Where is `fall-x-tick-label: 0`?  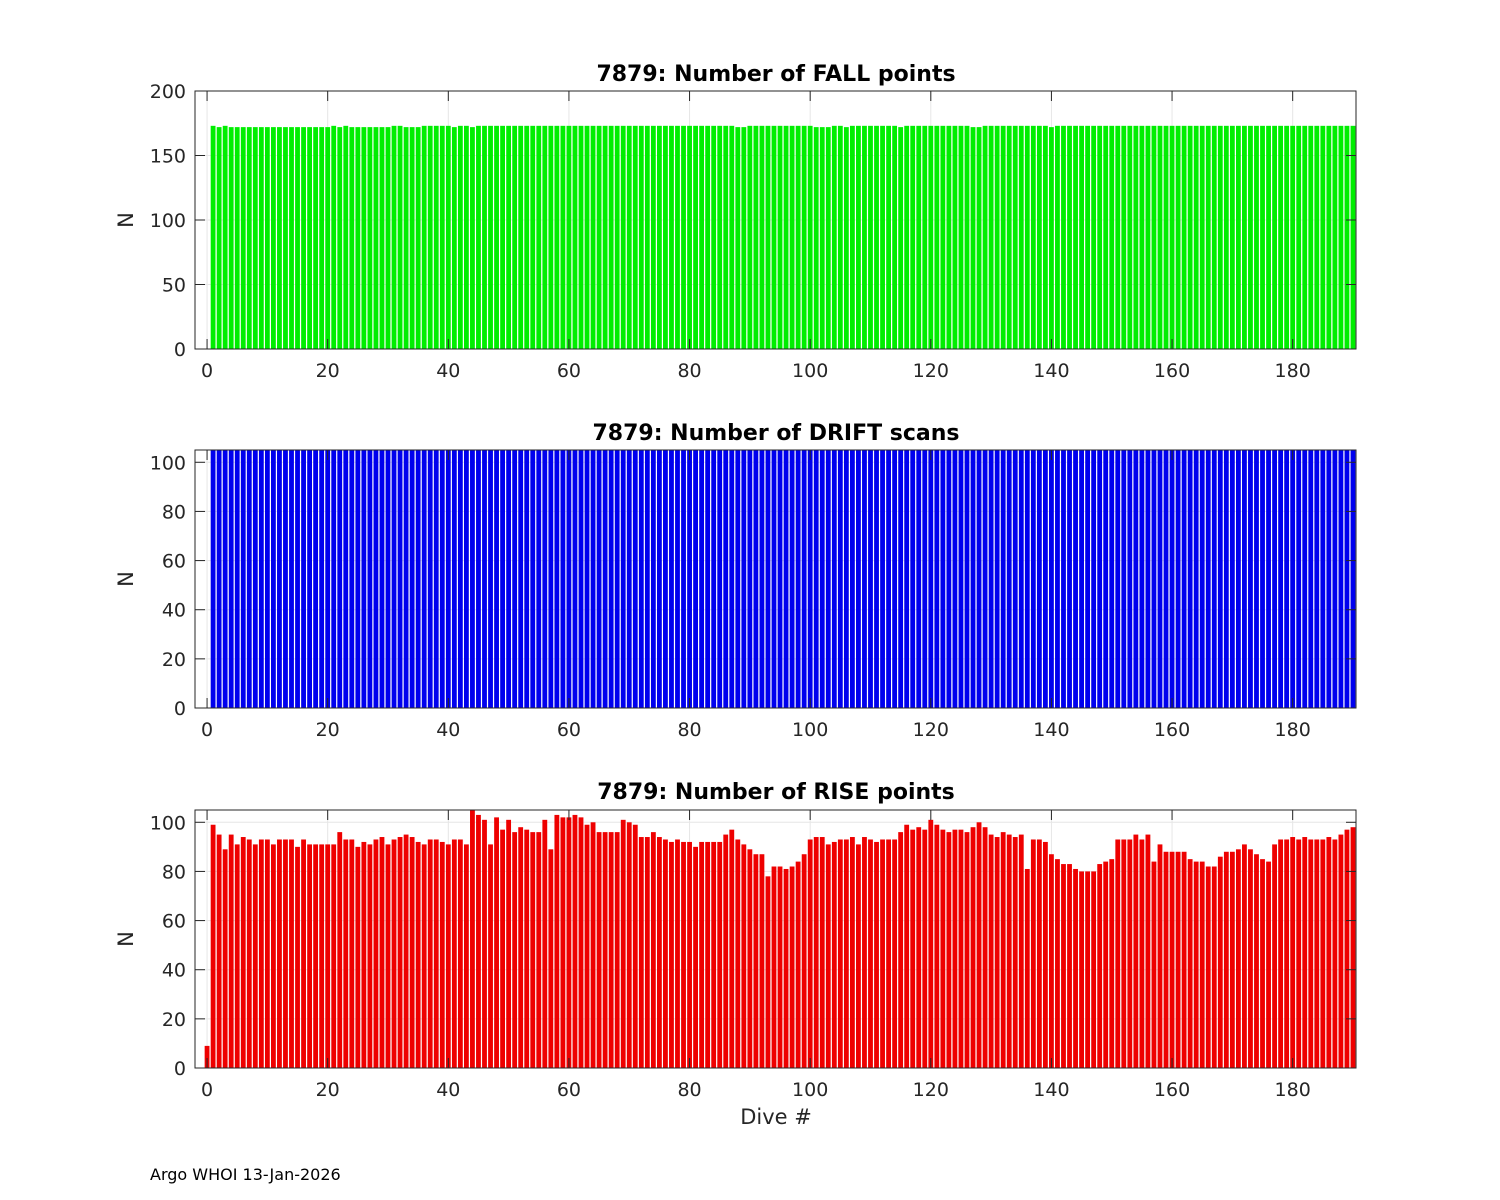
fall-x-tick-label: 0 is located at coordinates (207, 371).